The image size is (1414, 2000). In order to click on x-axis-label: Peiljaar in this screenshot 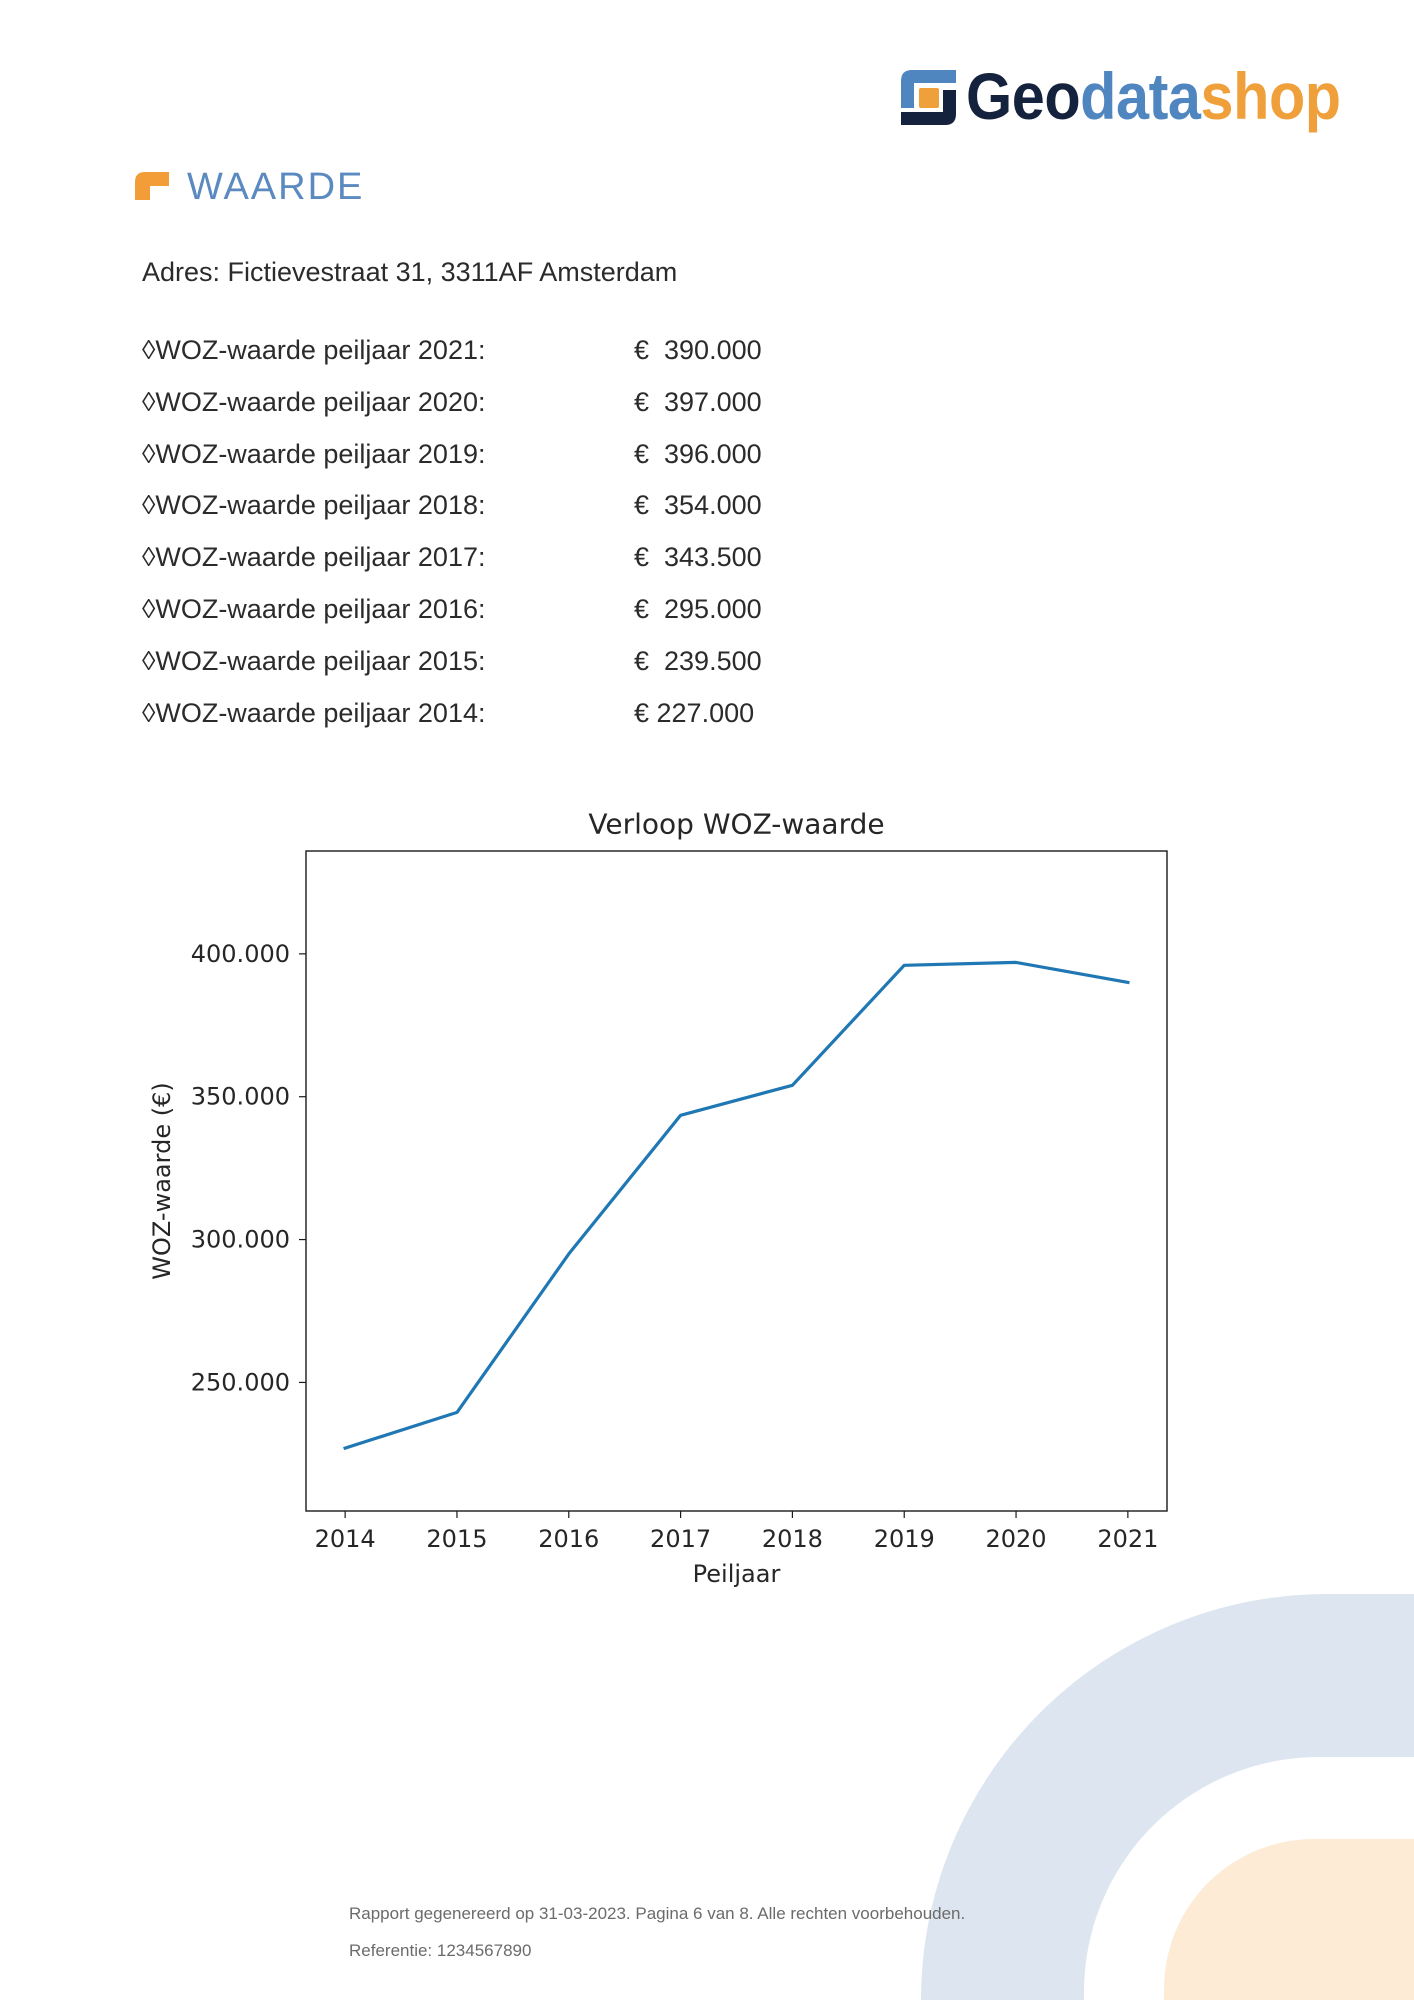, I will do `click(737, 1574)`.